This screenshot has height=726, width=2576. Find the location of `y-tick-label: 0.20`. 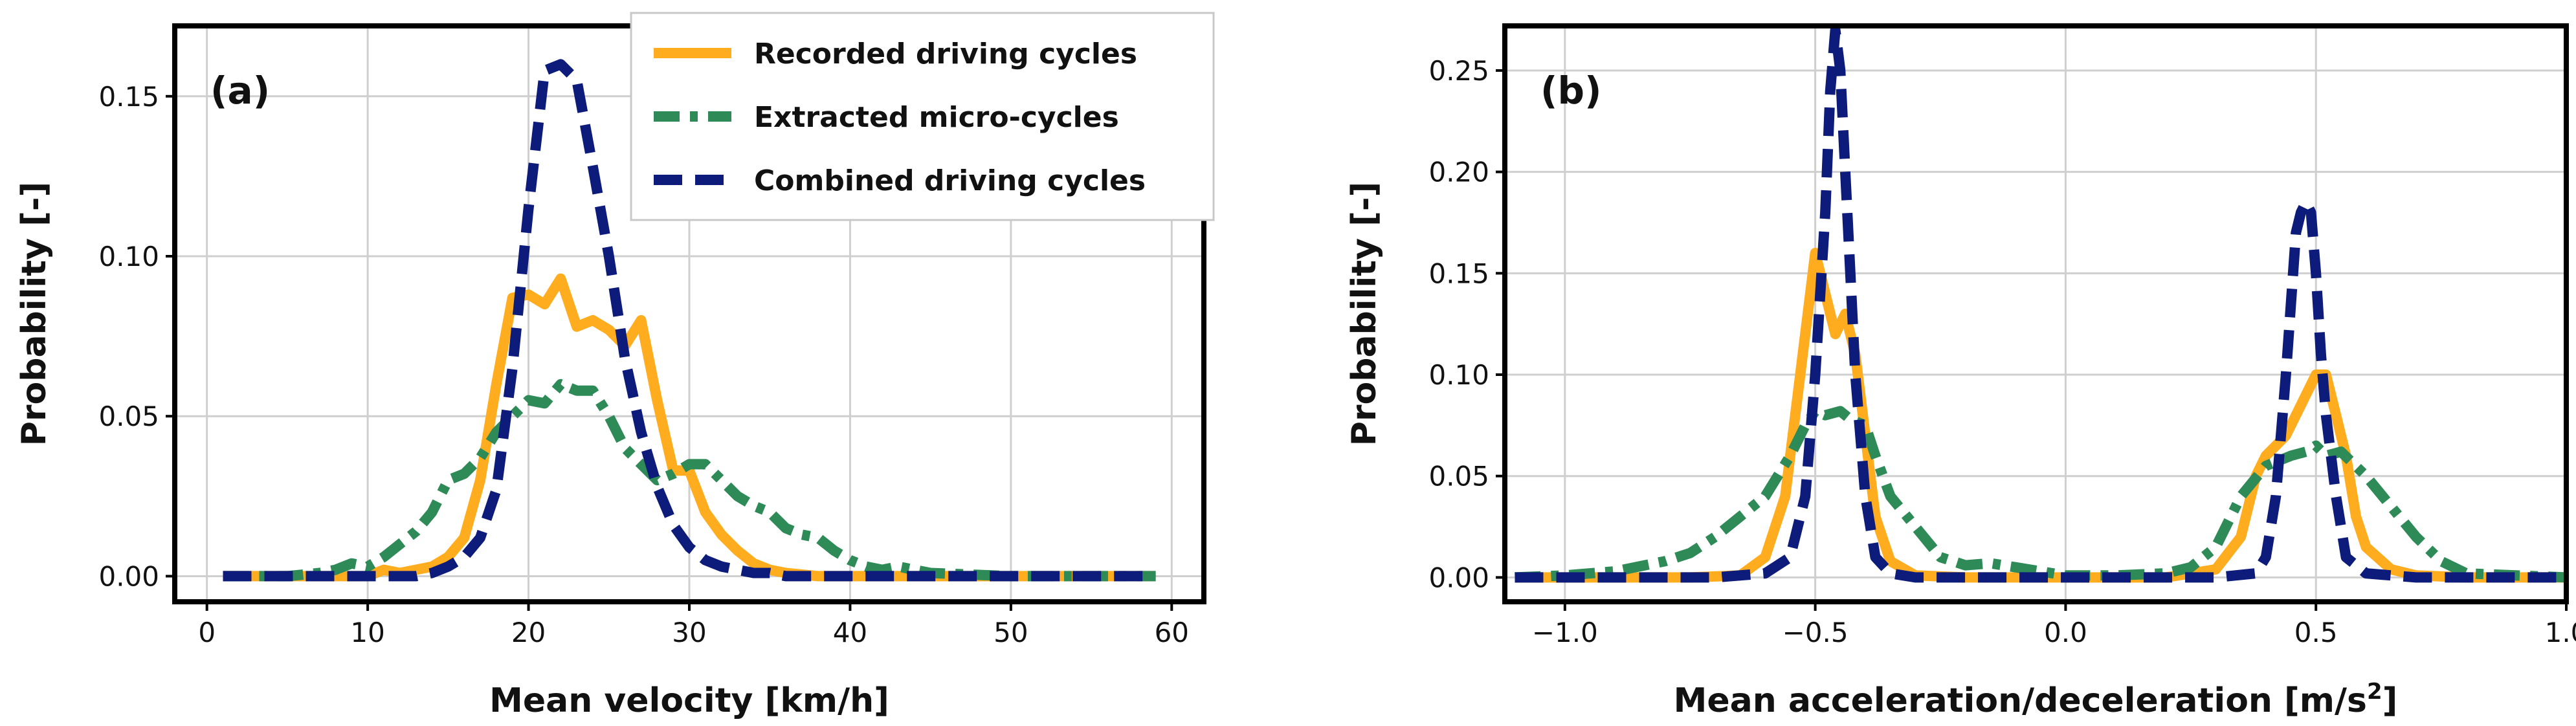

y-tick-label: 0.20 is located at coordinates (1458, 172).